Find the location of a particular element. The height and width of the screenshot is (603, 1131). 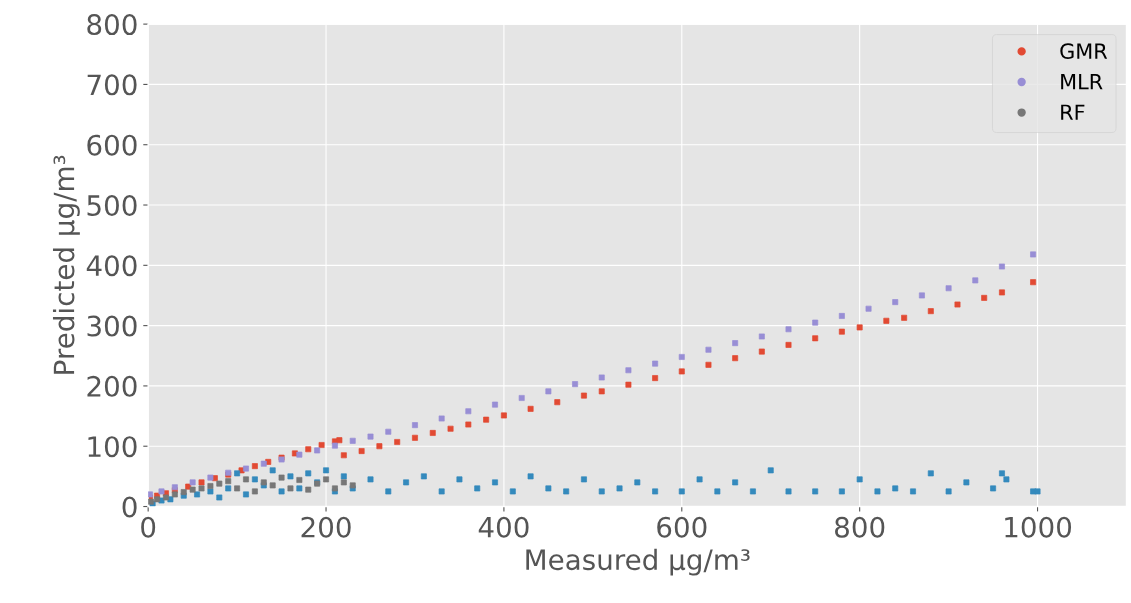

y-tick-label: 0 is located at coordinates (129, 507).